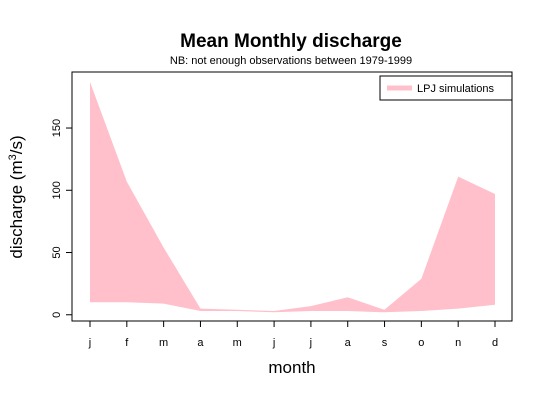 The height and width of the screenshot is (412, 550). What do you see at coordinates (16, 209) in the screenshot?
I see `y-axis-title-main: discharge (m` at bounding box center [16, 209].